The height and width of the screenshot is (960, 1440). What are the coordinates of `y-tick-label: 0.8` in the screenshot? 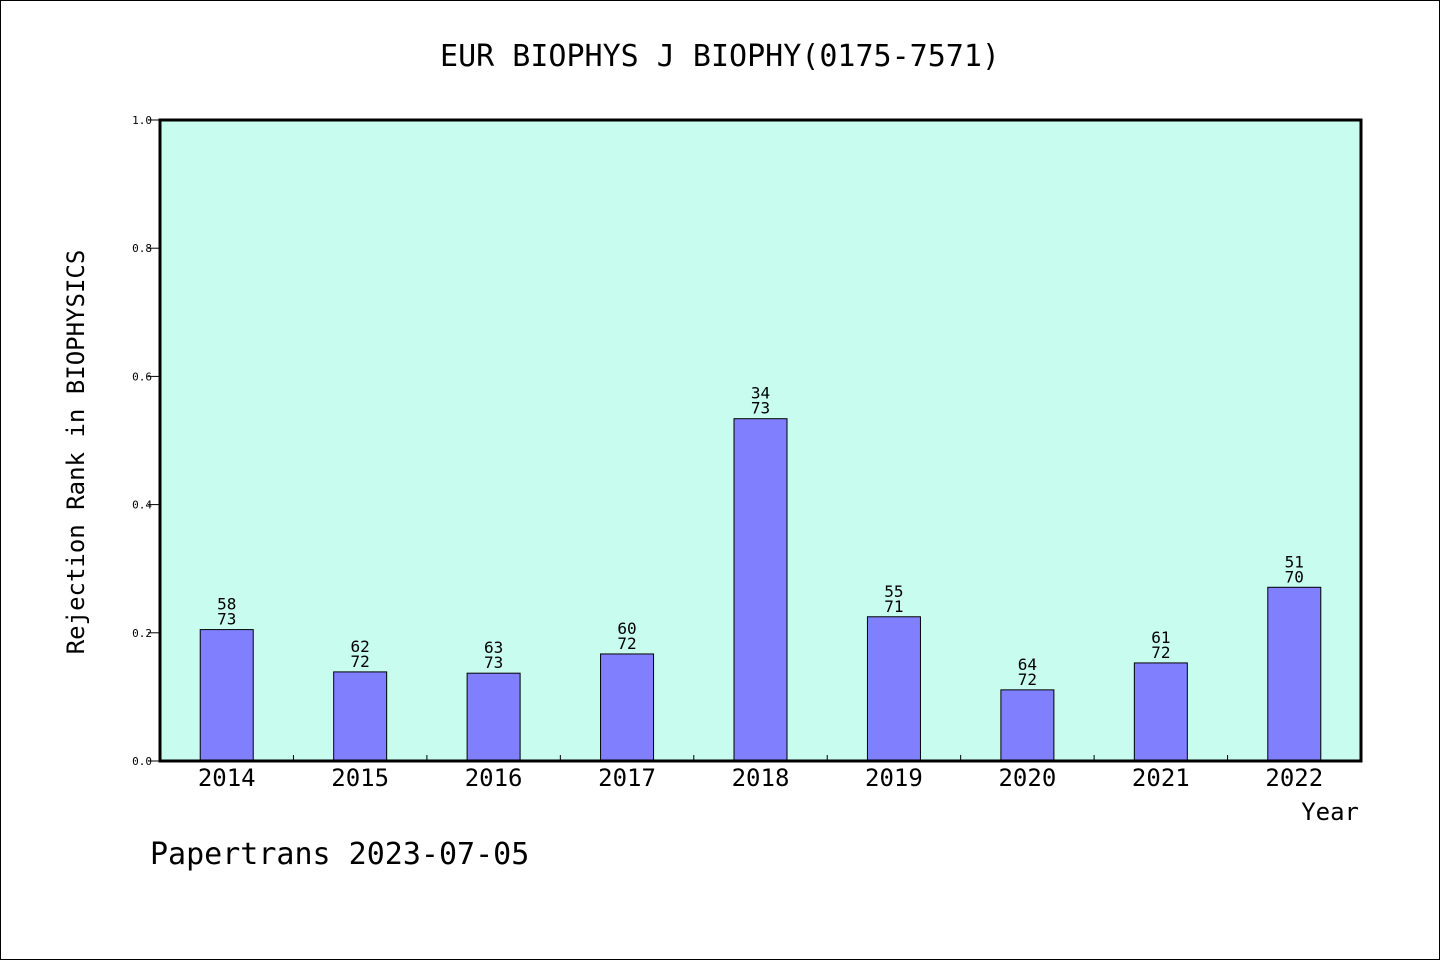 It's located at (142, 248).